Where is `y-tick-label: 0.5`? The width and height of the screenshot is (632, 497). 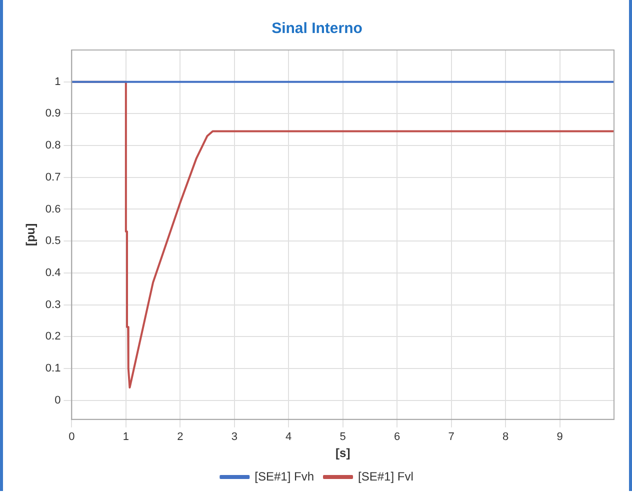 y-tick-label: 0.5 is located at coordinates (53, 241).